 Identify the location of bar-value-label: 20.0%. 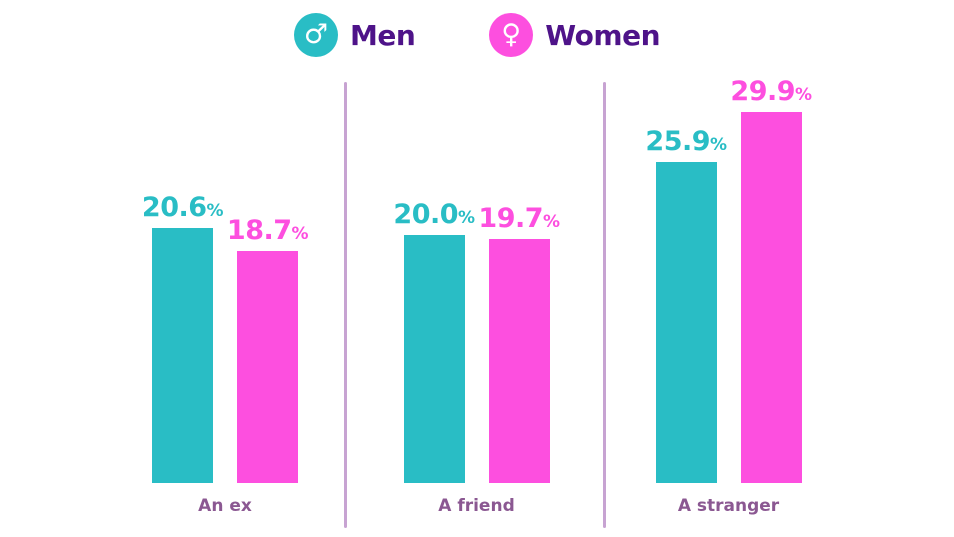
(434, 214).